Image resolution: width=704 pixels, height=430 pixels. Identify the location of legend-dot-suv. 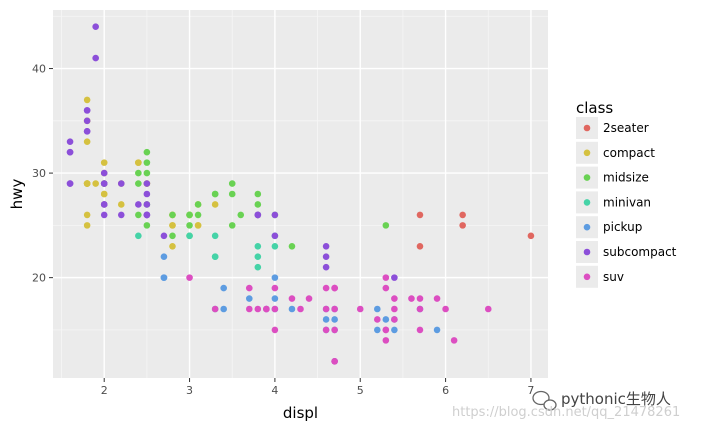
(587, 277).